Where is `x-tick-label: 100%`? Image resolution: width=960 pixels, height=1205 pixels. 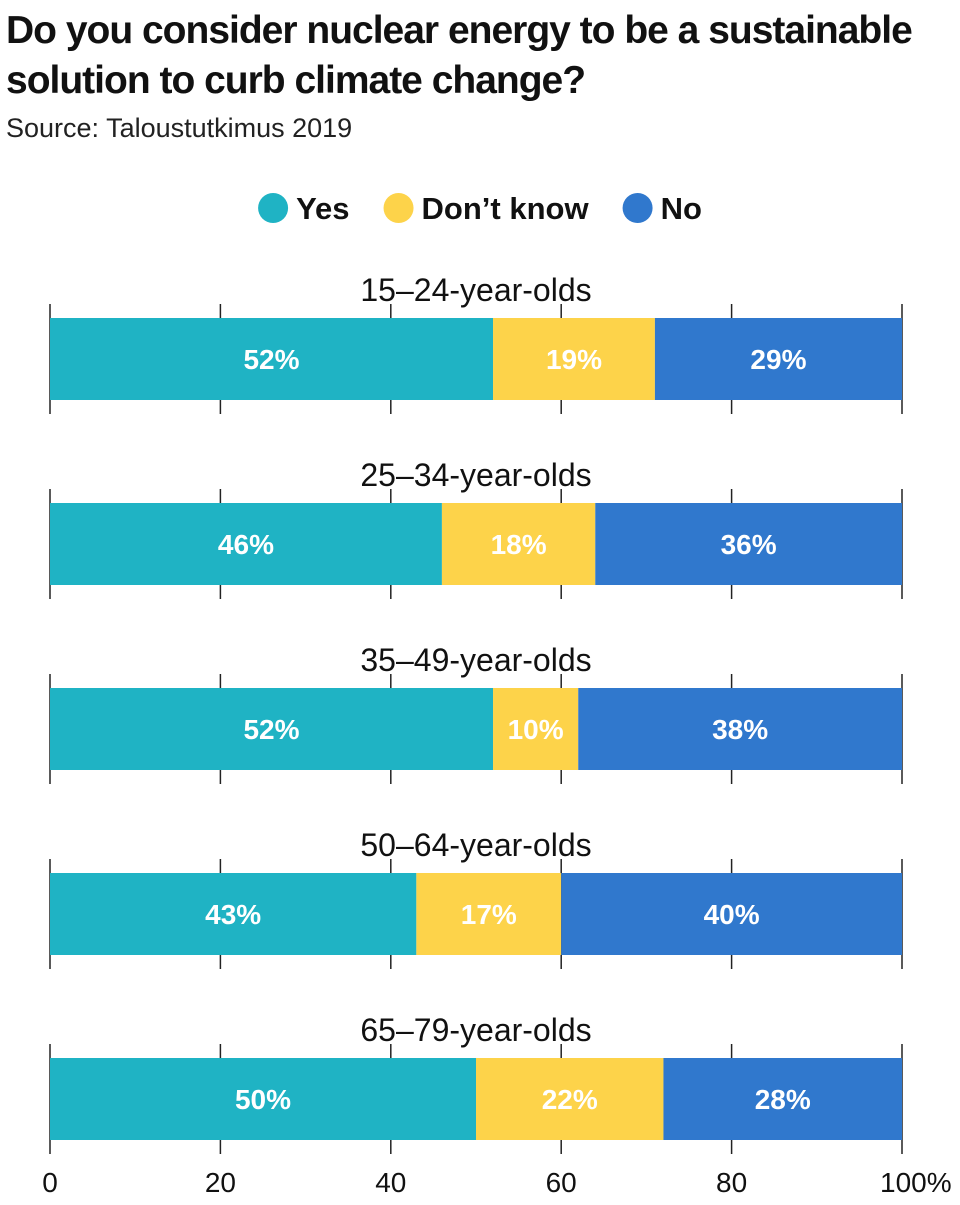
x-tick-label: 100% is located at coordinates (916, 1182).